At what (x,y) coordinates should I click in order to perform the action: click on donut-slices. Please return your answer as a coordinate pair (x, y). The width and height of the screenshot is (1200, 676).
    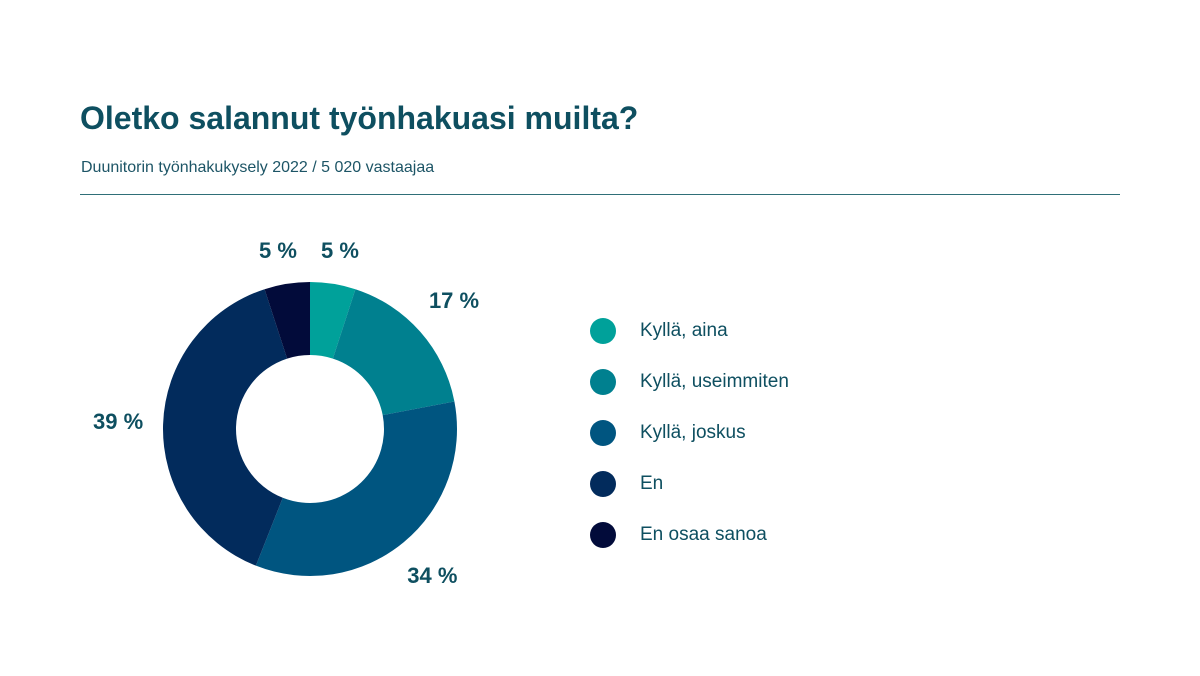
    Looking at the image, I should click on (310, 429).